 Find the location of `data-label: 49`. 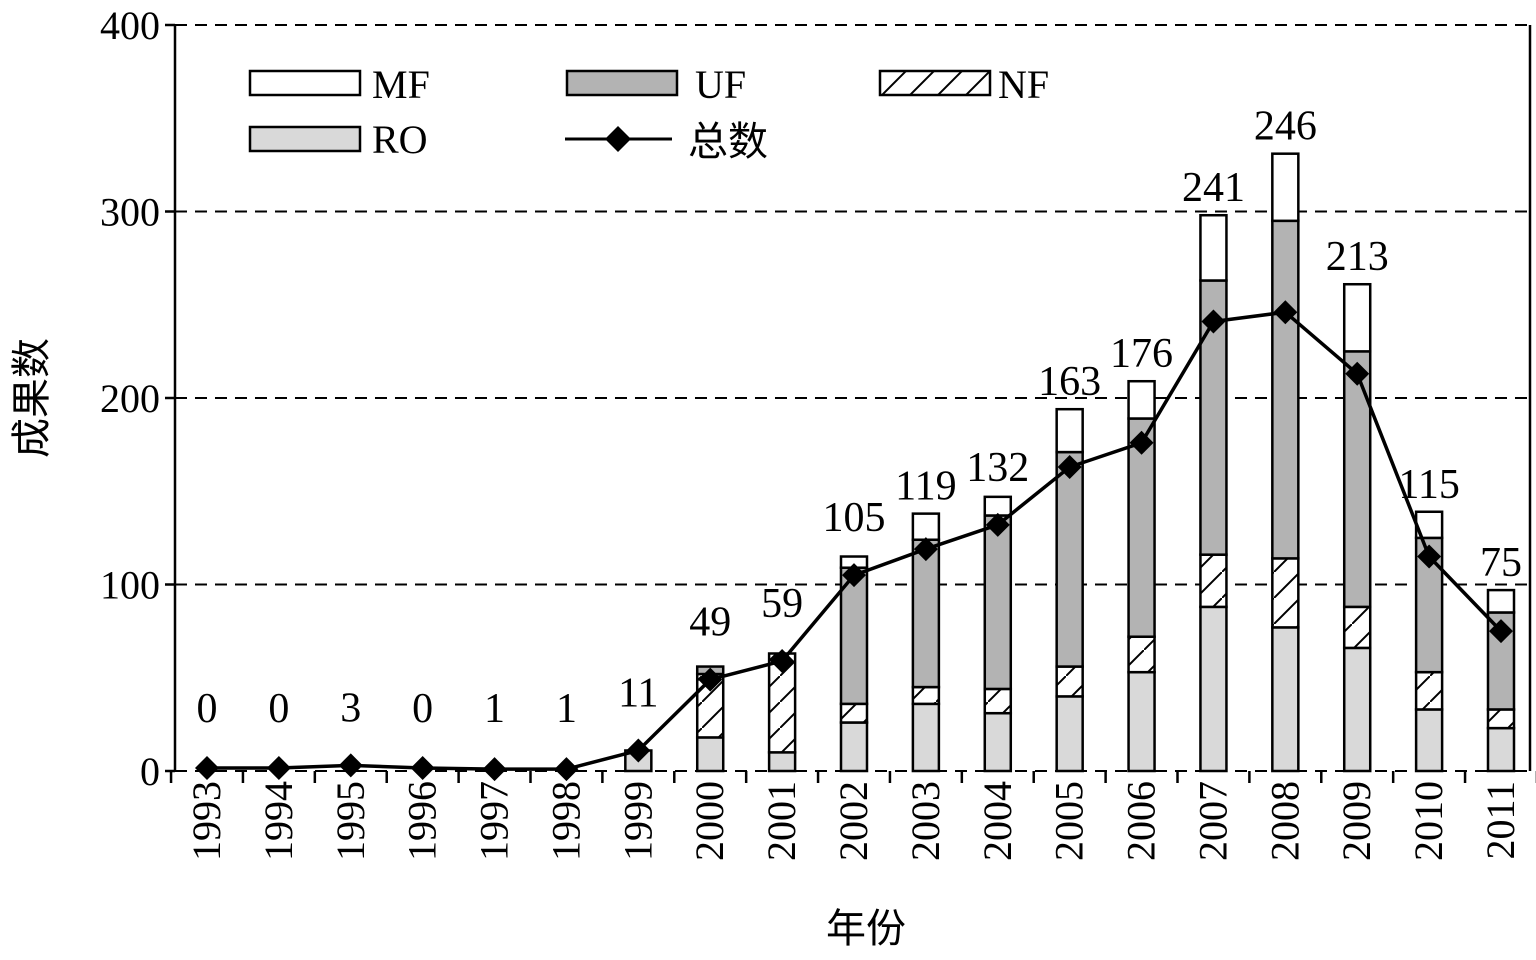

data-label: 49 is located at coordinates (710, 623).